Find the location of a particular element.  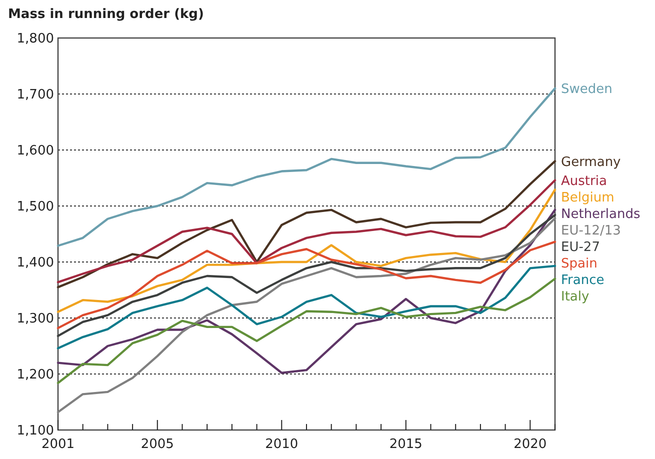

series-label: Belgium is located at coordinates (587, 198).